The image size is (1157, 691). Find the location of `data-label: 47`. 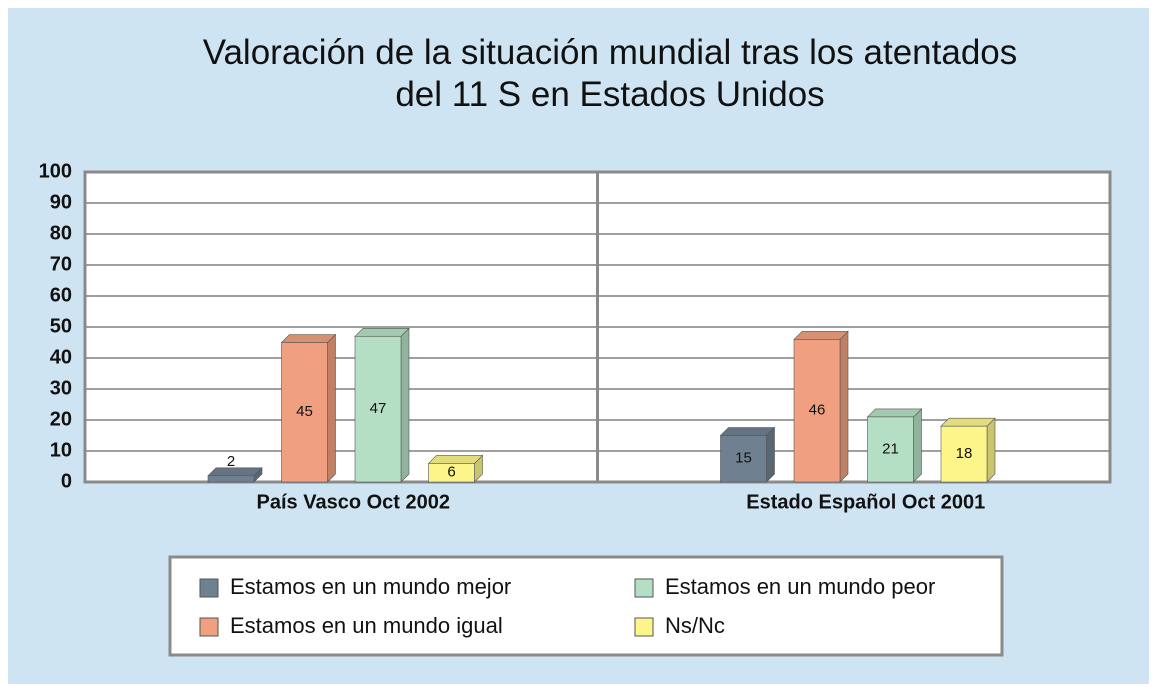

data-label: 47 is located at coordinates (378, 408).